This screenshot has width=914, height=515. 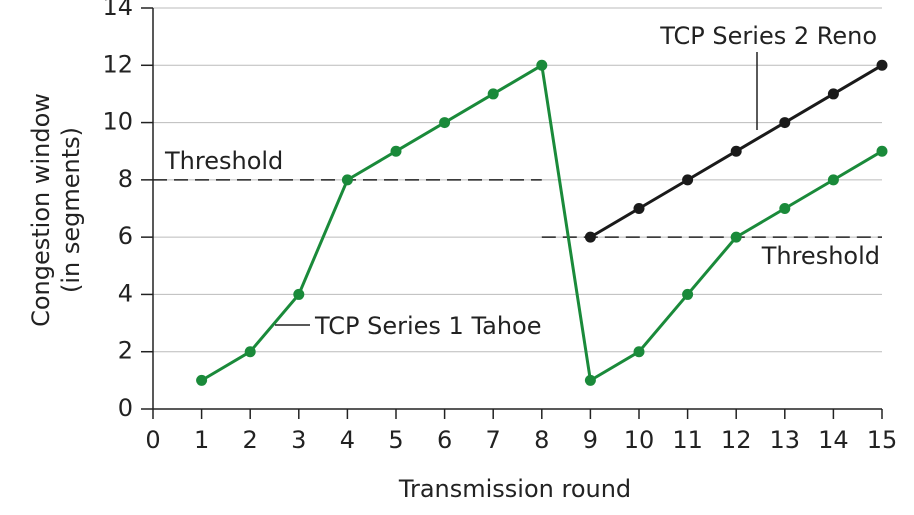 What do you see at coordinates (590, 440) in the screenshot?
I see `x-tick-label: 9` at bounding box center [590, 440].